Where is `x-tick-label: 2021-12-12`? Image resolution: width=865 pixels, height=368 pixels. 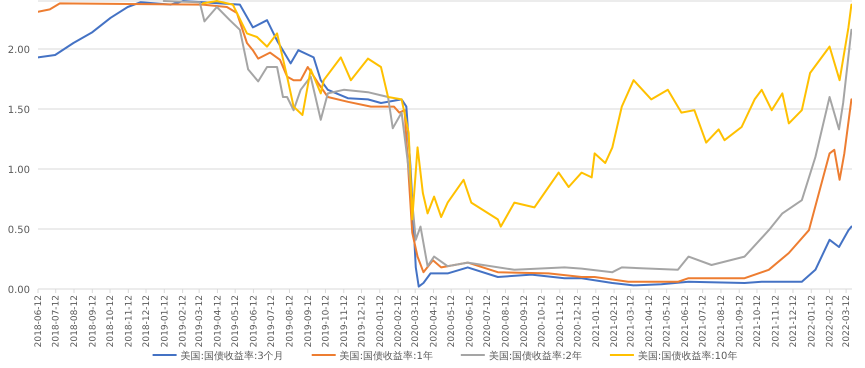
x-tick-label: 2021-12-12 is located at coordinates (793, 321).